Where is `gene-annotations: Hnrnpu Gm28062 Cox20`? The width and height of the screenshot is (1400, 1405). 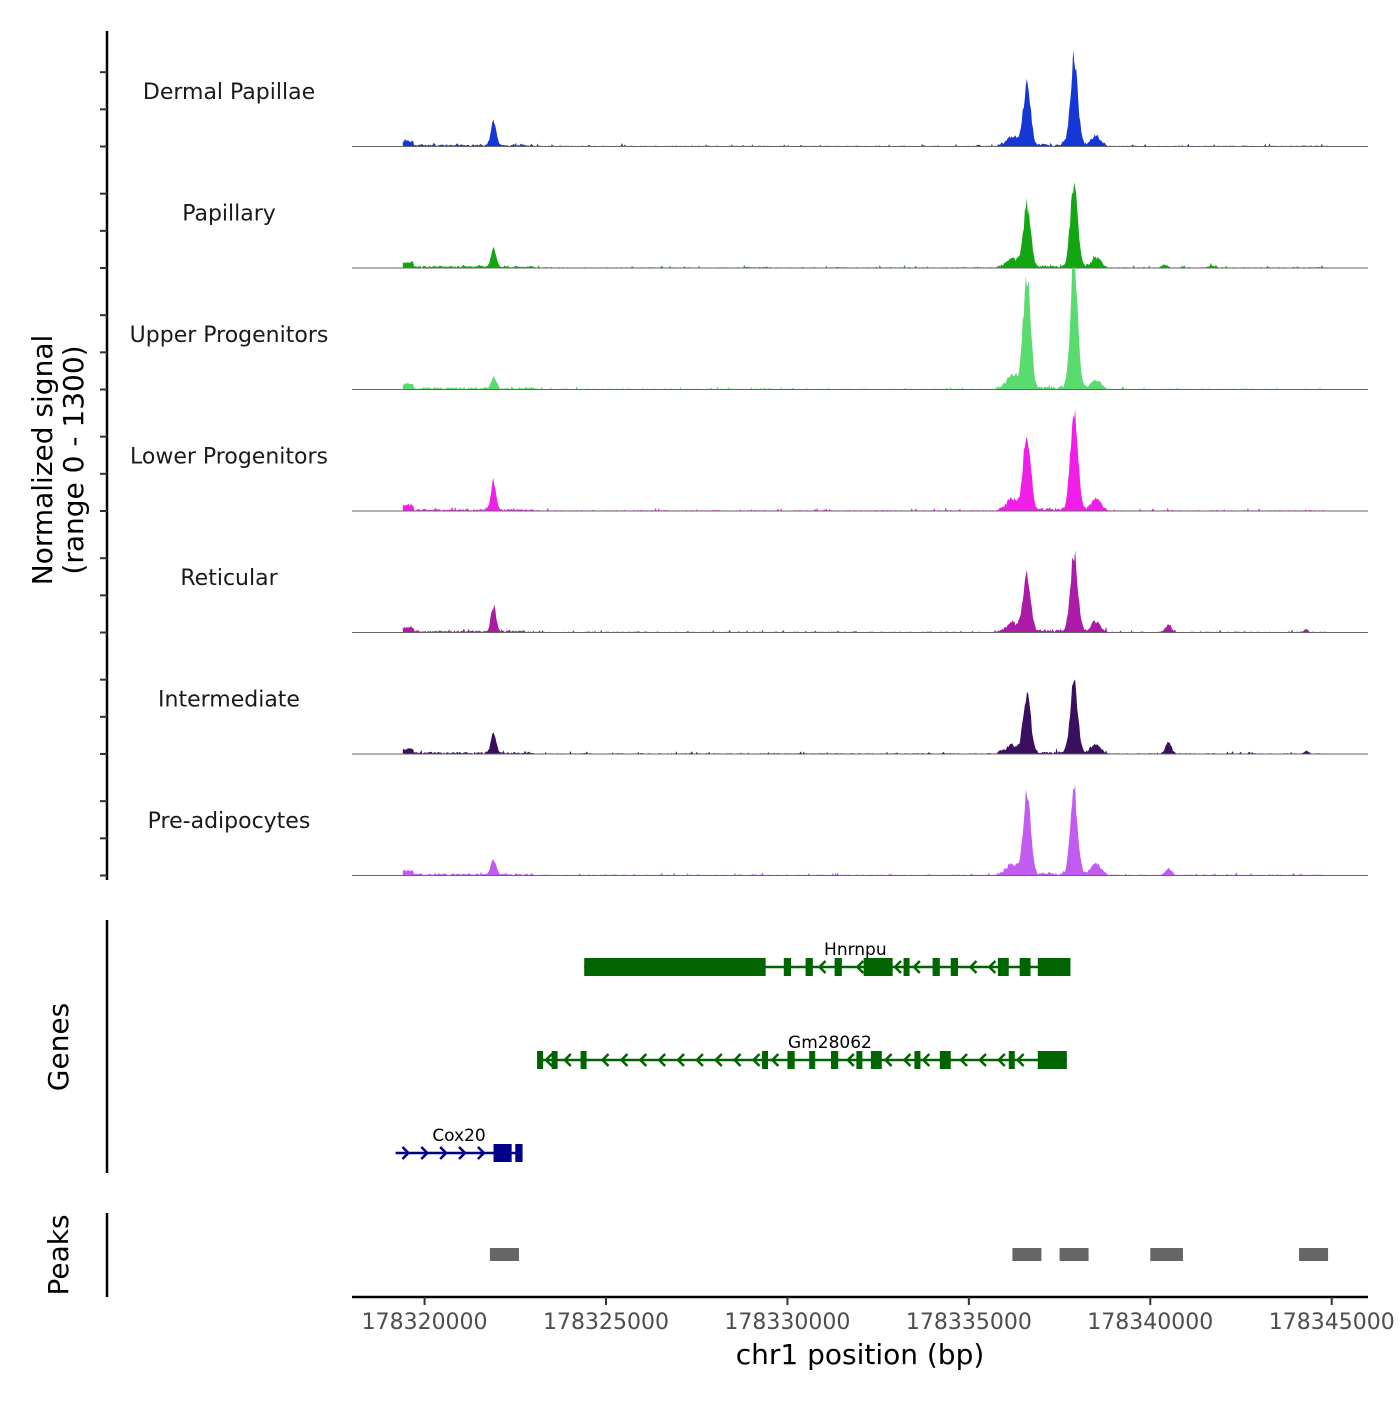 gene-annotations: Hnrnpu Gm28062 Cox20 is located at coordinates (733, 1051).